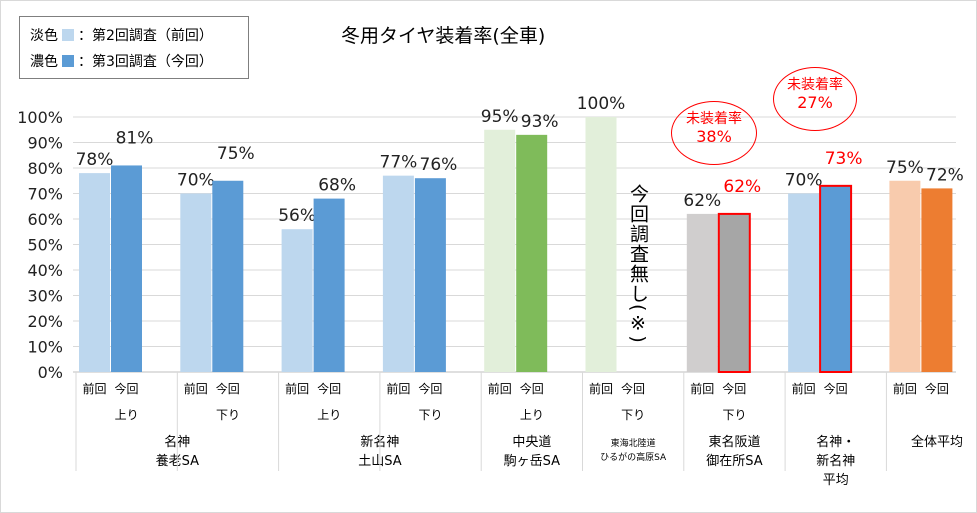  I want to click on data-label-current: 93%, so click(540, 122).